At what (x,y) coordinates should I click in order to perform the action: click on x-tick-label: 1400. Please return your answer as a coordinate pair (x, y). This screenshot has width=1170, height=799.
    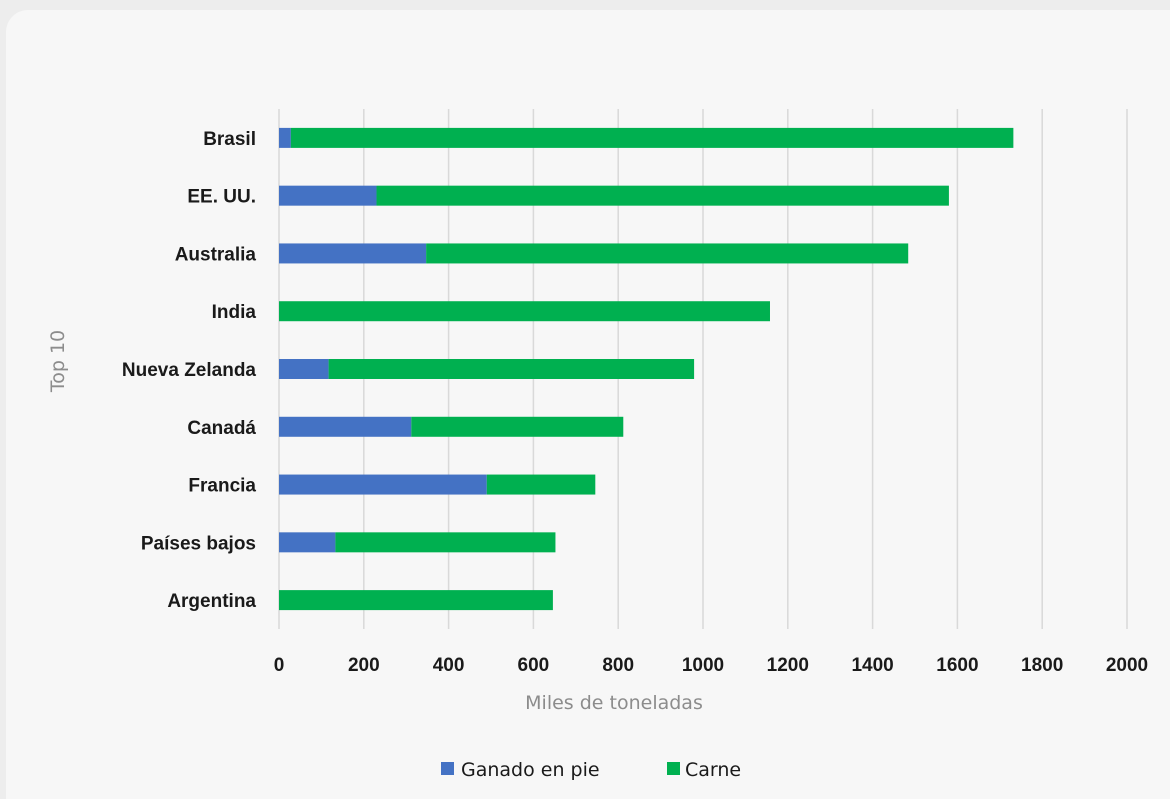
    Looking at the image, I should click on (872, 665).